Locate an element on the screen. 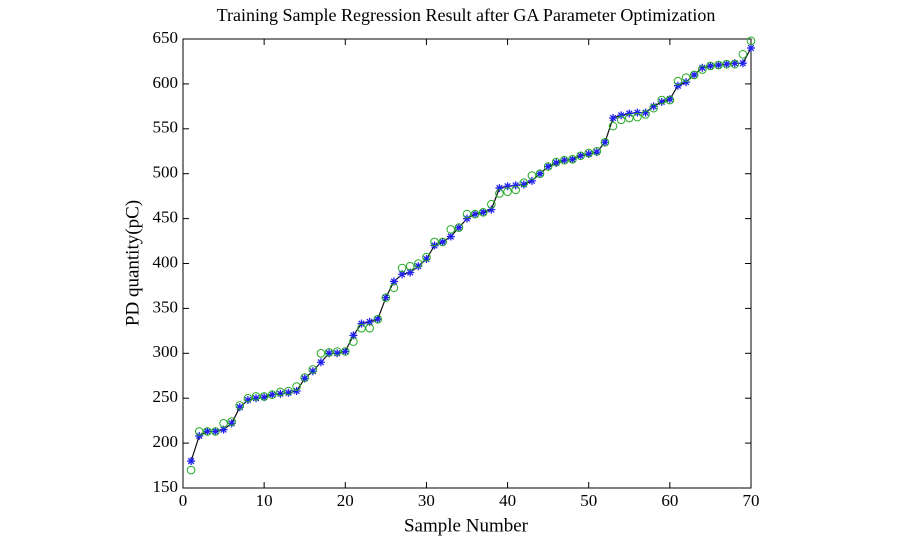 The image size is (907, 545). y-tick-label: 600 is located at coordinates (166, 82).